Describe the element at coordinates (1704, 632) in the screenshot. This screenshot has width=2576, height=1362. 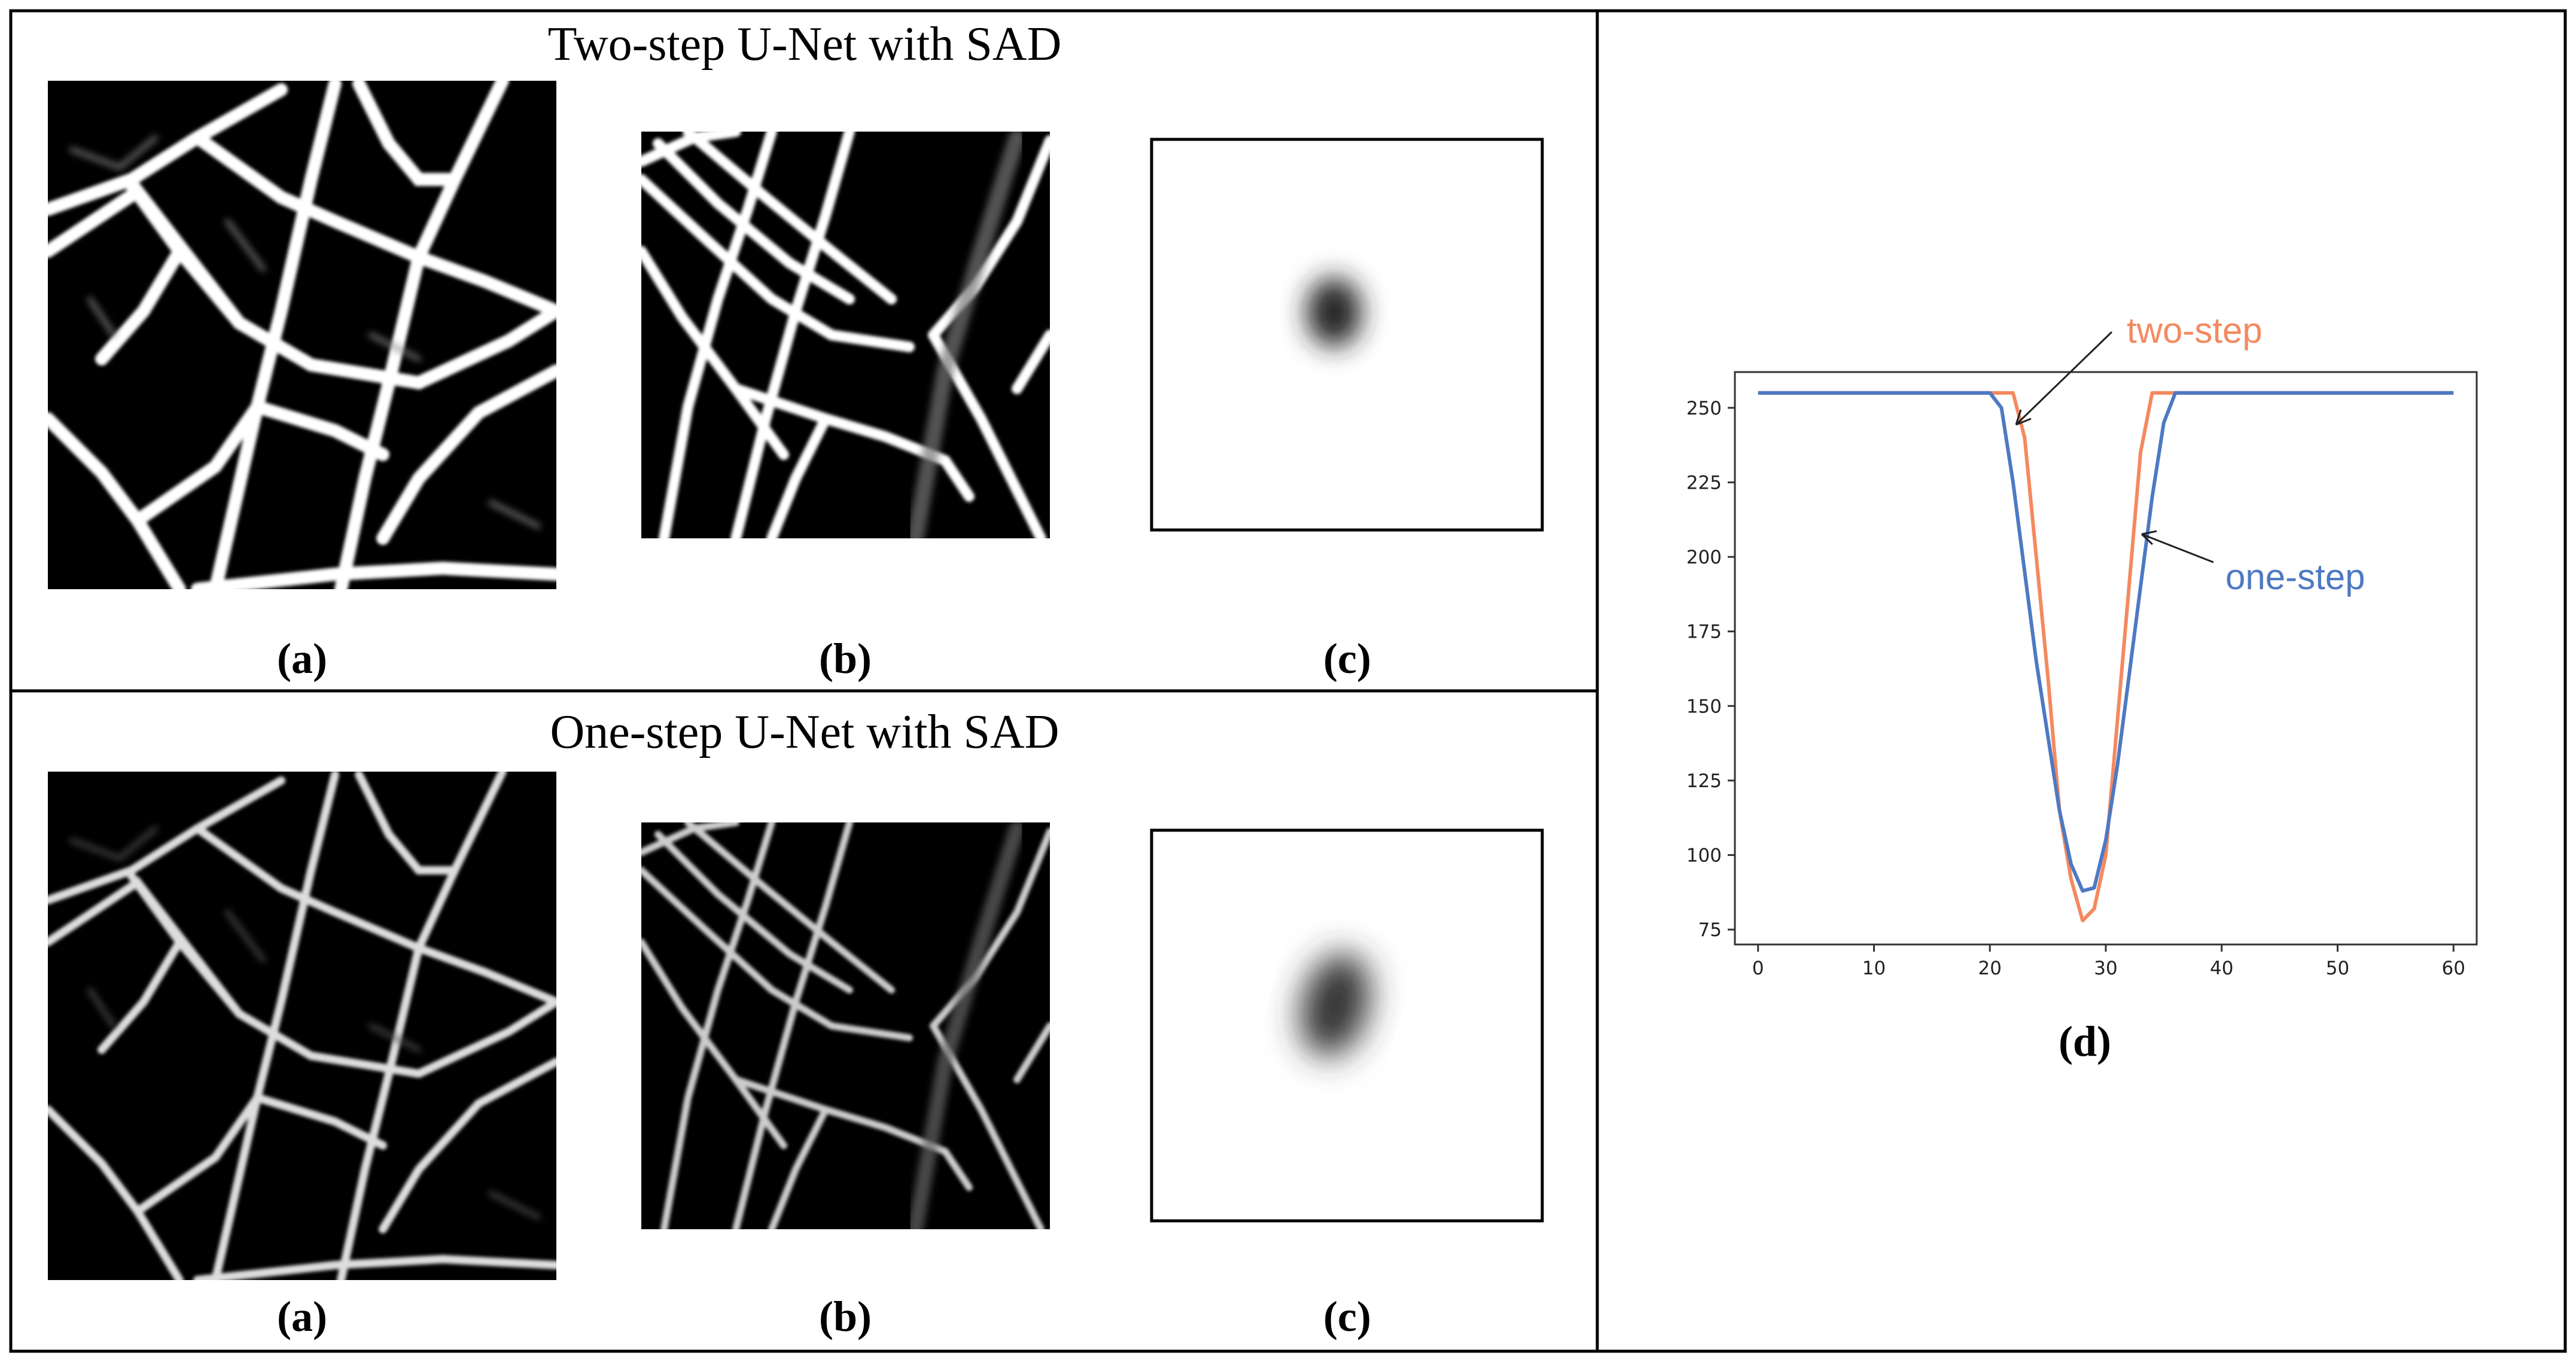
I see `y-tick-label: 175` at that location.